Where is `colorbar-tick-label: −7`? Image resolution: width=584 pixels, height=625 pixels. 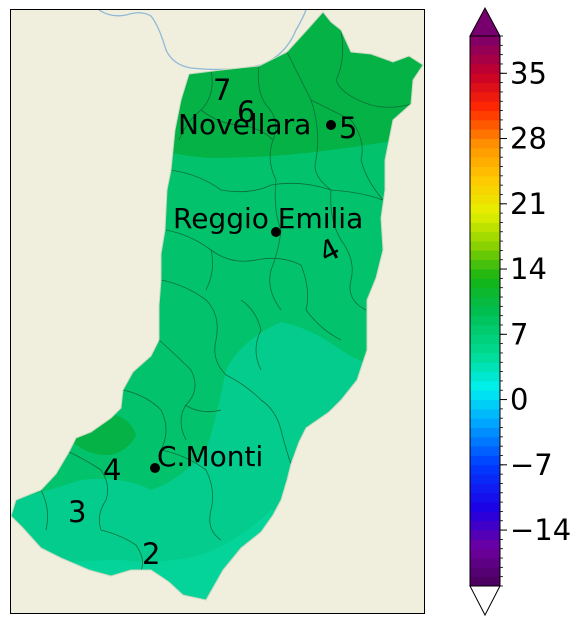 colorbar-tick-label: −7 is located at coordinates (531, 465).